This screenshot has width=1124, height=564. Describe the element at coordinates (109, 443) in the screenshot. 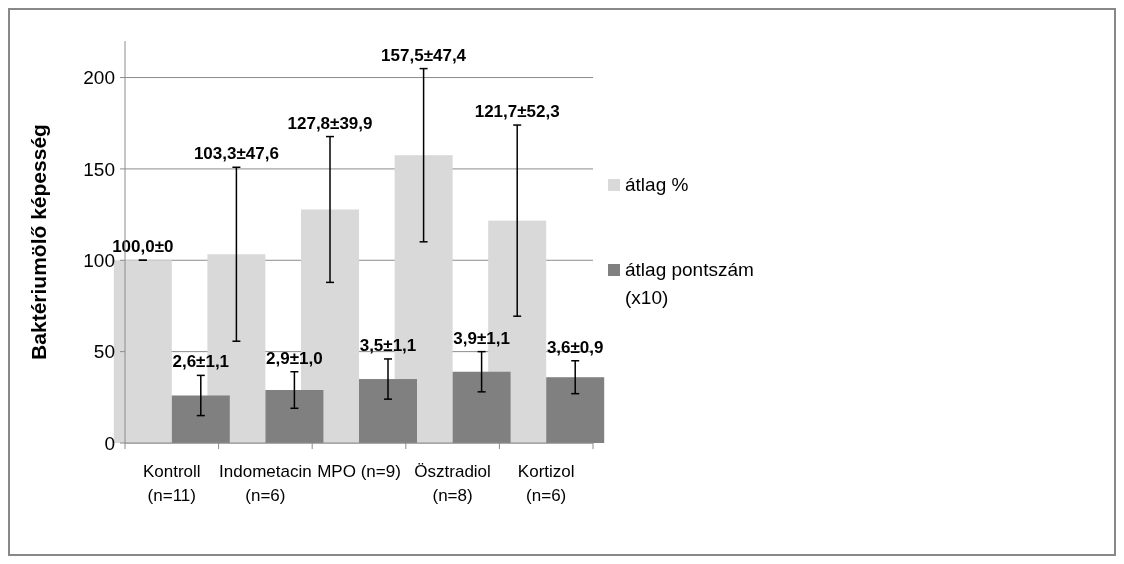

I see `y-tick-label: 0` at that location.